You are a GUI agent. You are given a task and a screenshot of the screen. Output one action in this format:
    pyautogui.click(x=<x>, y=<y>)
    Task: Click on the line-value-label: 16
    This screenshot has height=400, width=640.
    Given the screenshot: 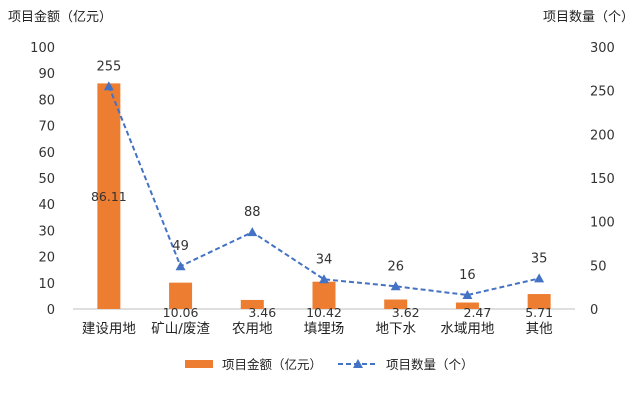 What is the action you would take?
    pyautogui.click(x=467, y=275)
    